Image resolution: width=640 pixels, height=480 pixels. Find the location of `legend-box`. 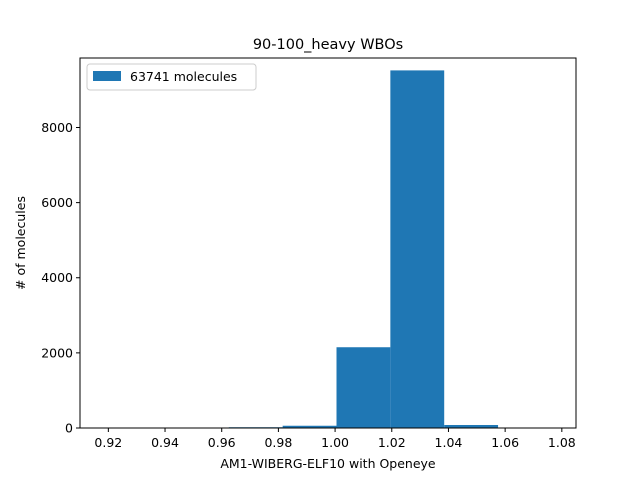

legend-box is located at coordinates (171, 77).